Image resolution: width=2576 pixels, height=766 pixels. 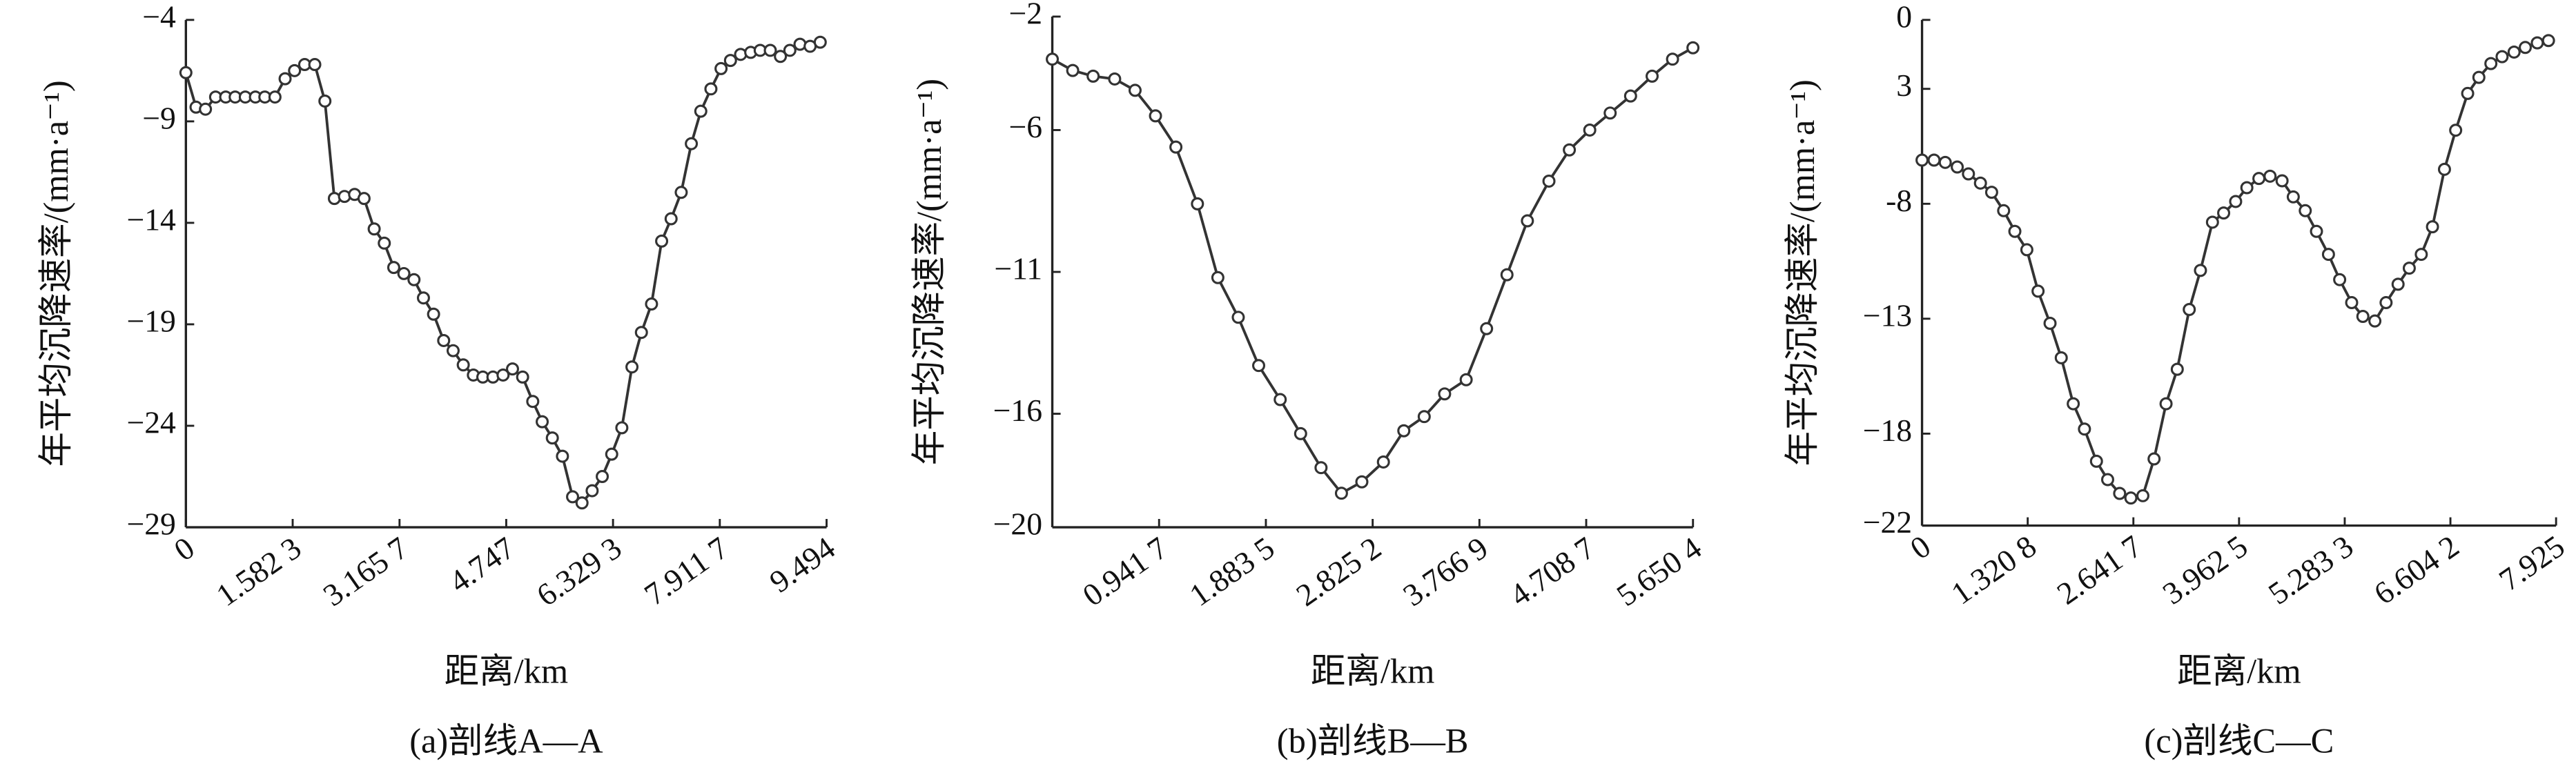 I want to click on y-tick-label: 0, so click(x=1904, y=17).